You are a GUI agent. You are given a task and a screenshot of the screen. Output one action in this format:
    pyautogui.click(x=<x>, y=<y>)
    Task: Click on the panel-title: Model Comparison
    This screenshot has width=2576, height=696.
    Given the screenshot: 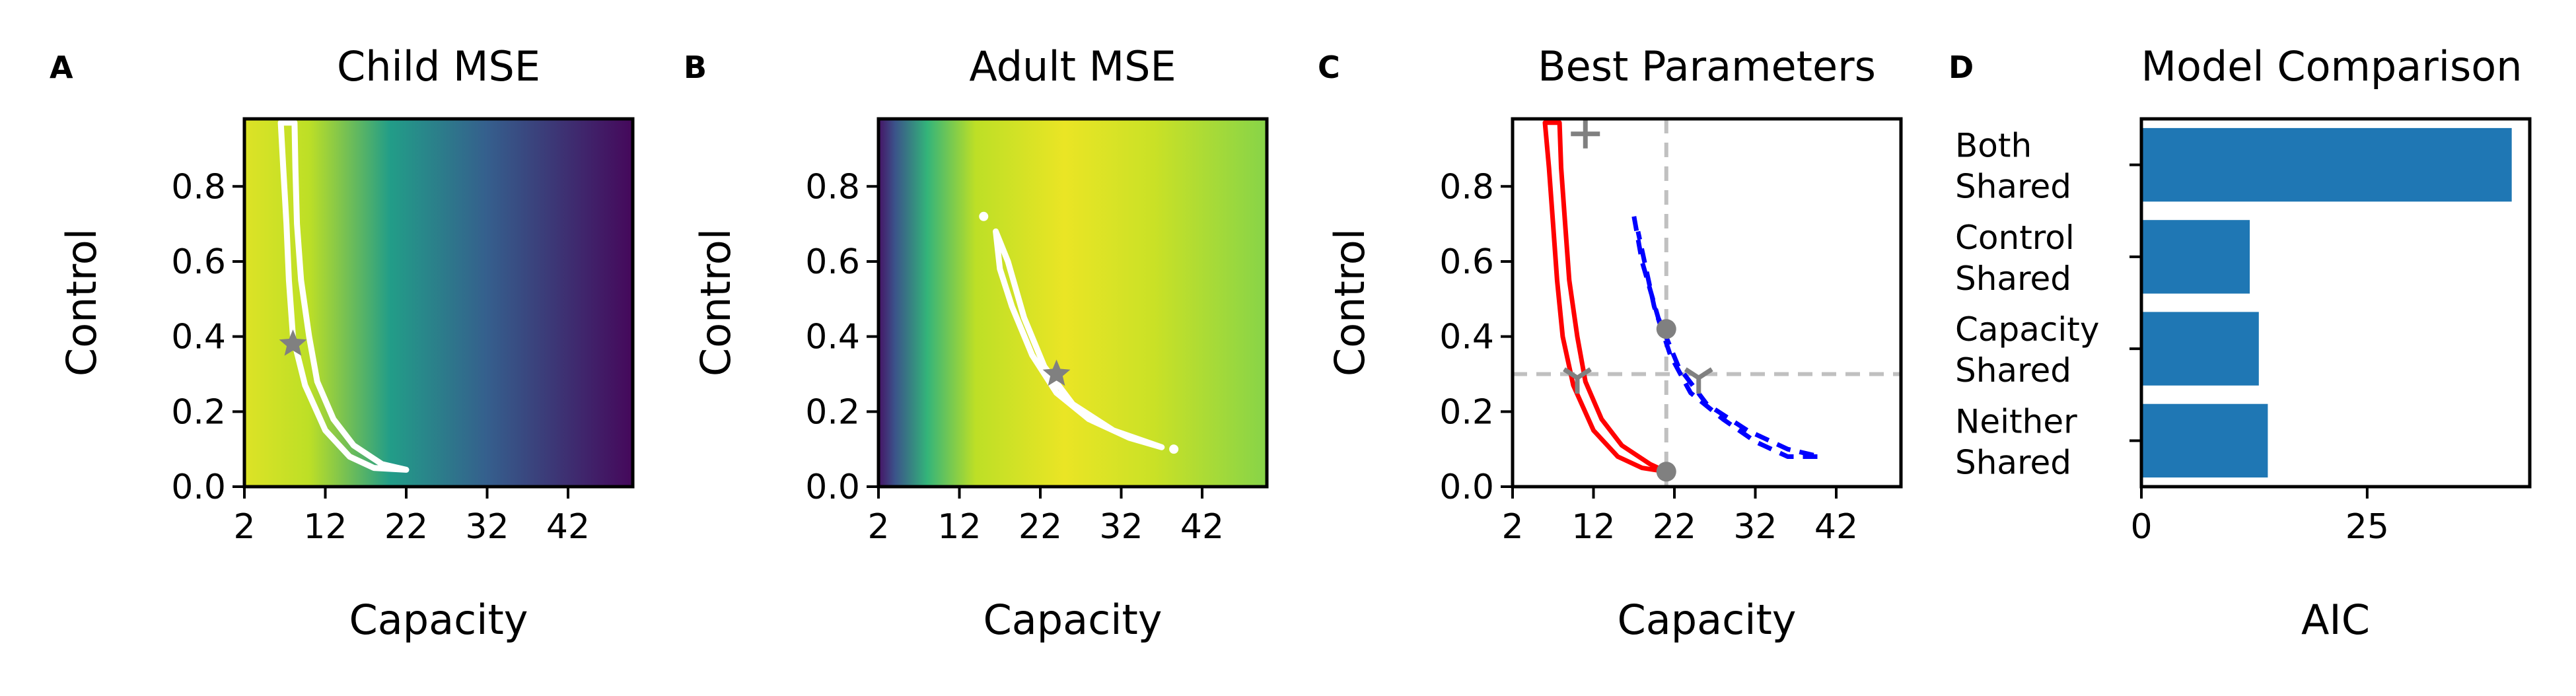 What is the action you would take?
    pyautogui.click(x=2331, y=66)
    